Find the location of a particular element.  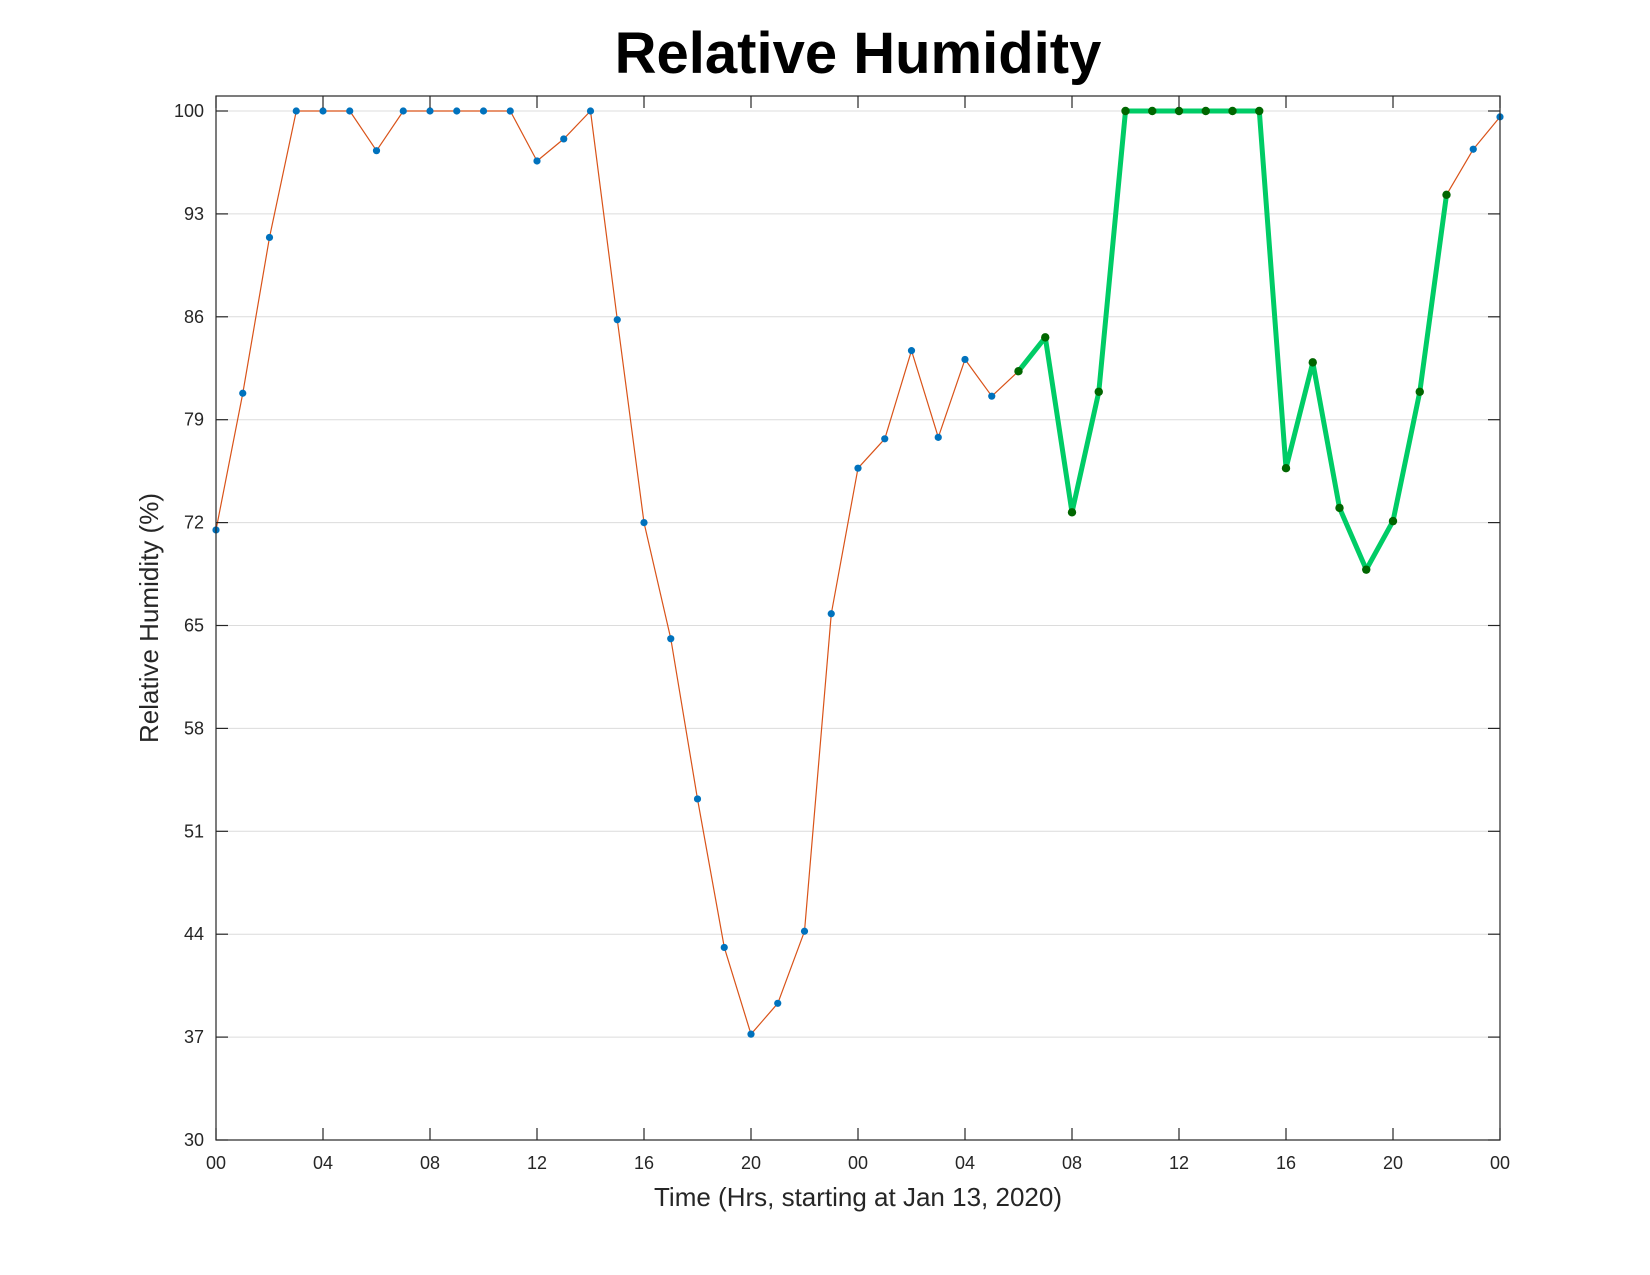

y-axis-label: Relative Humidity (%) is located at coordinates (149, 618).